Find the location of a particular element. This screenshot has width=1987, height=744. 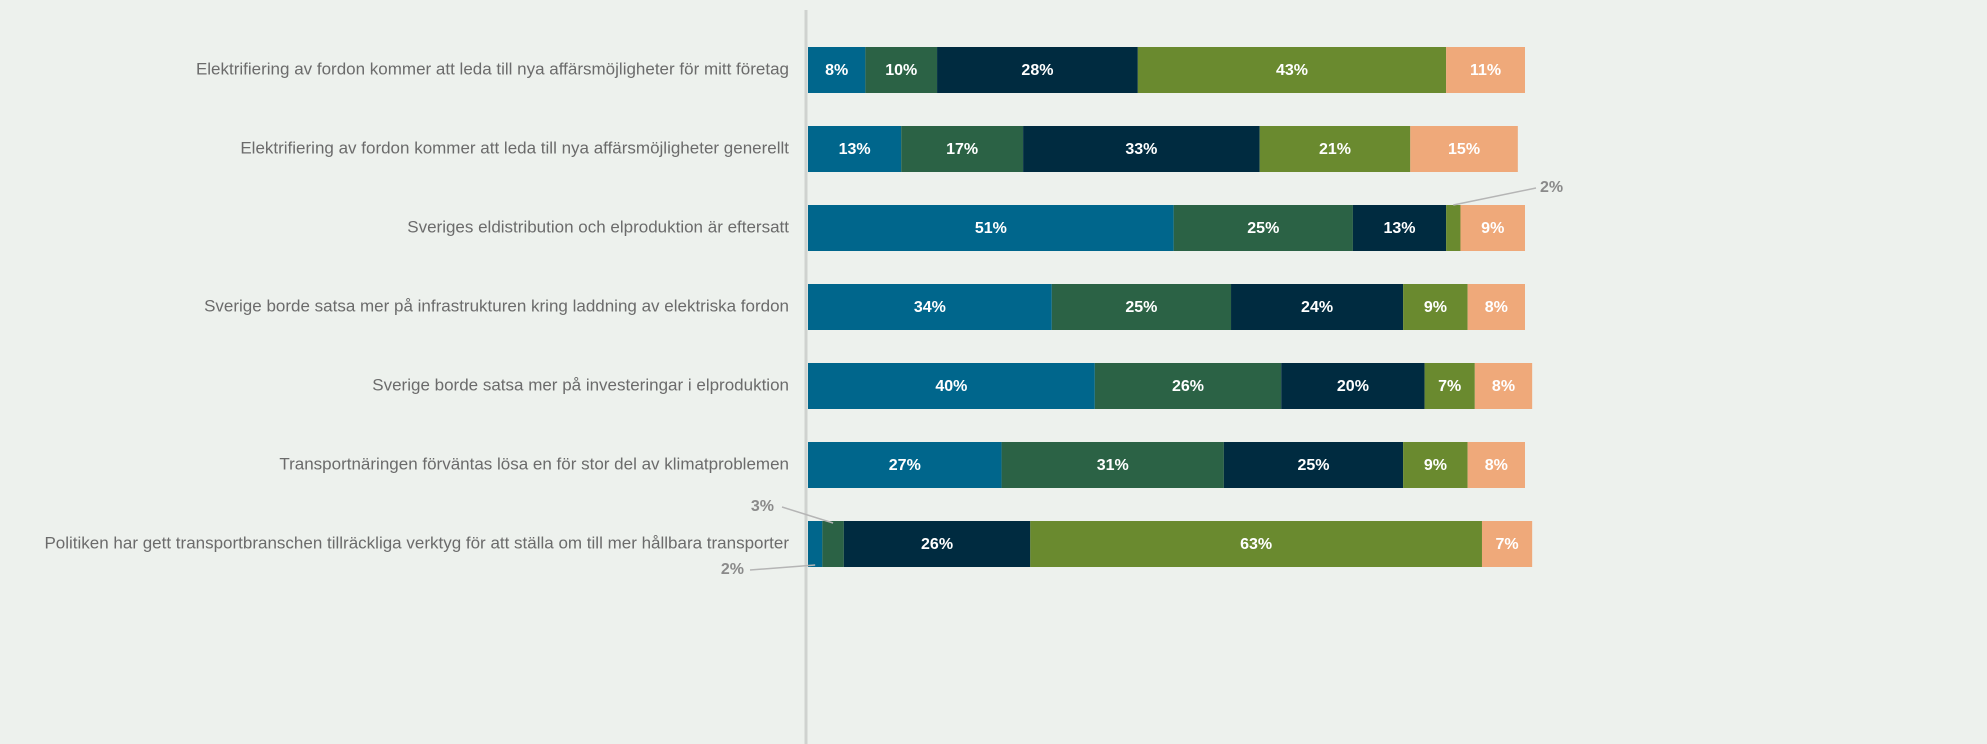

value-label: 17% is located at coordinates (962, 149).